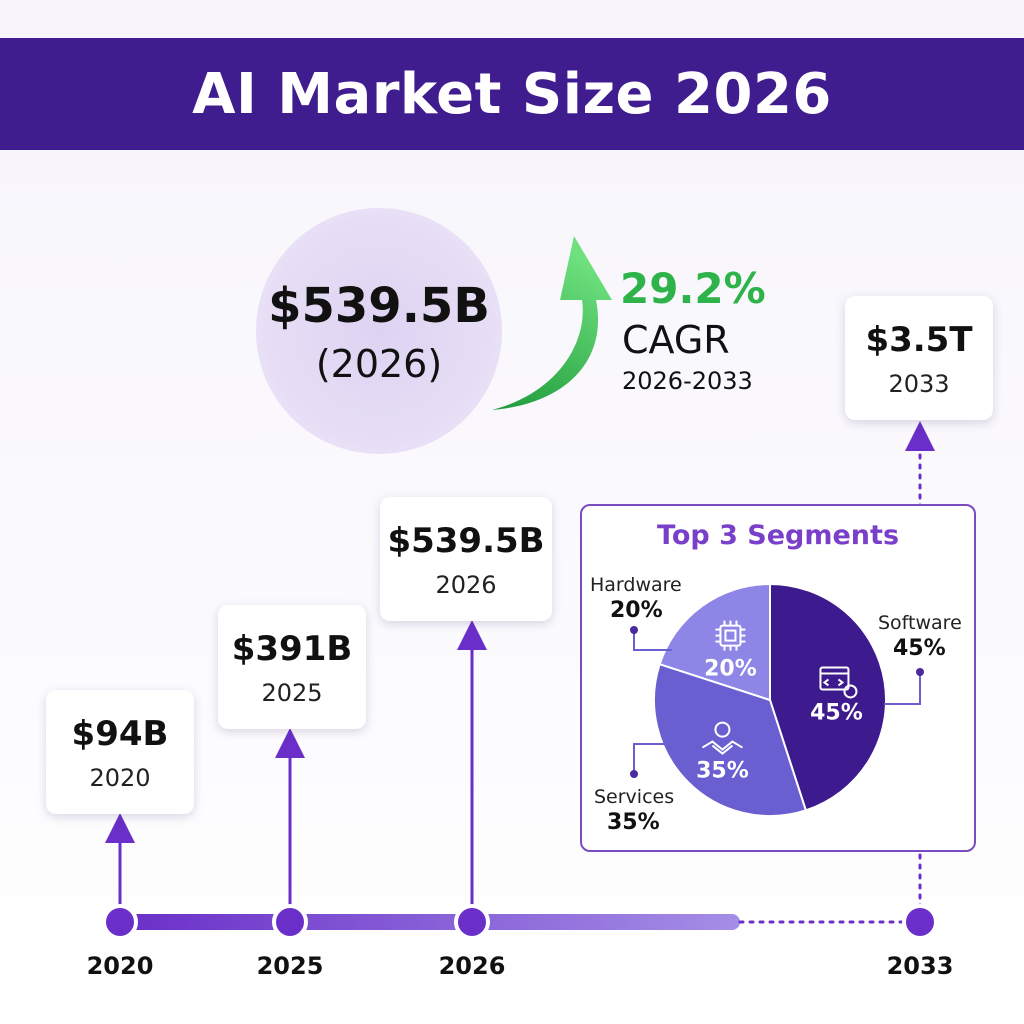  What do you see at coordinates (722, 771) in the screenshot?
I see `pie-slice-label-services: 35%` at bounding box center [722, 771].